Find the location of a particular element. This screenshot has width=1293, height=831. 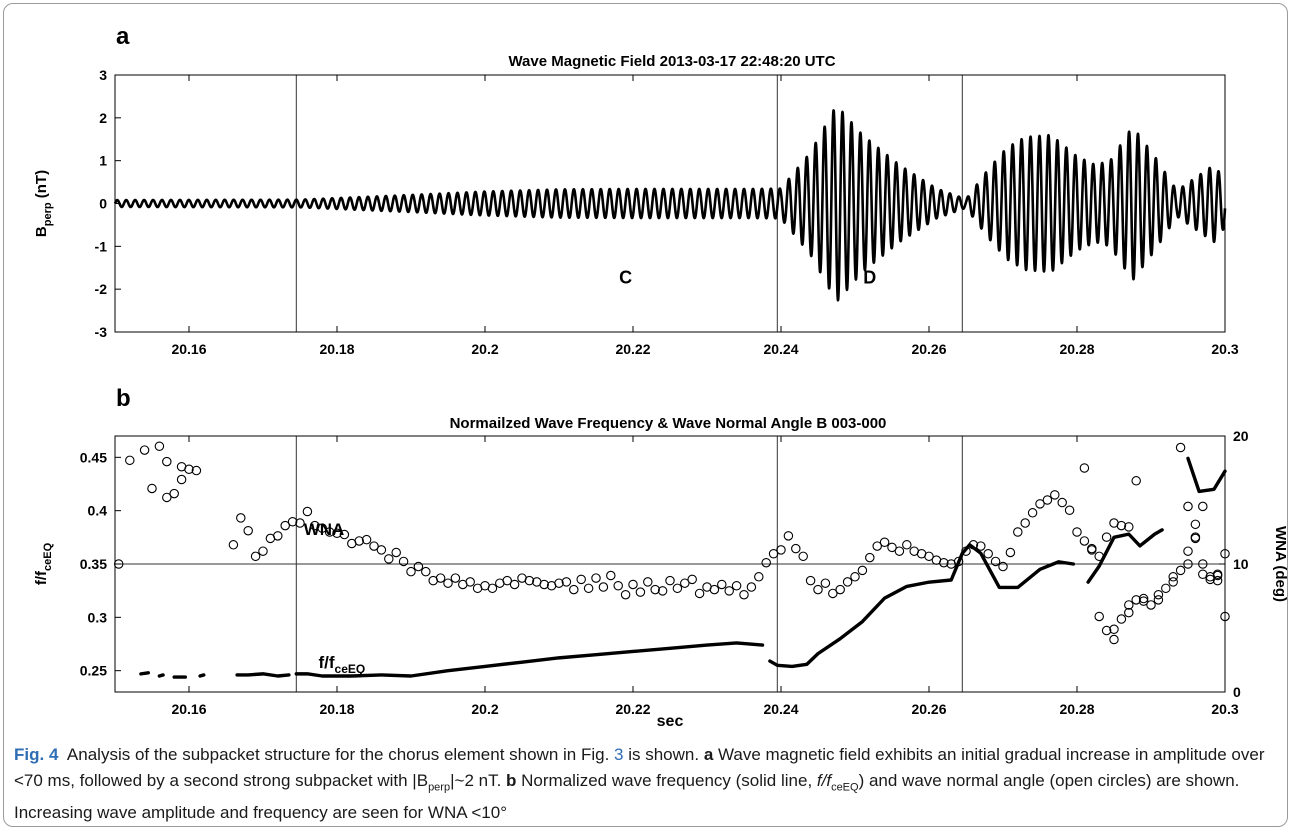

x-tick-label: 20.24 is located at coordinates (780, 349).